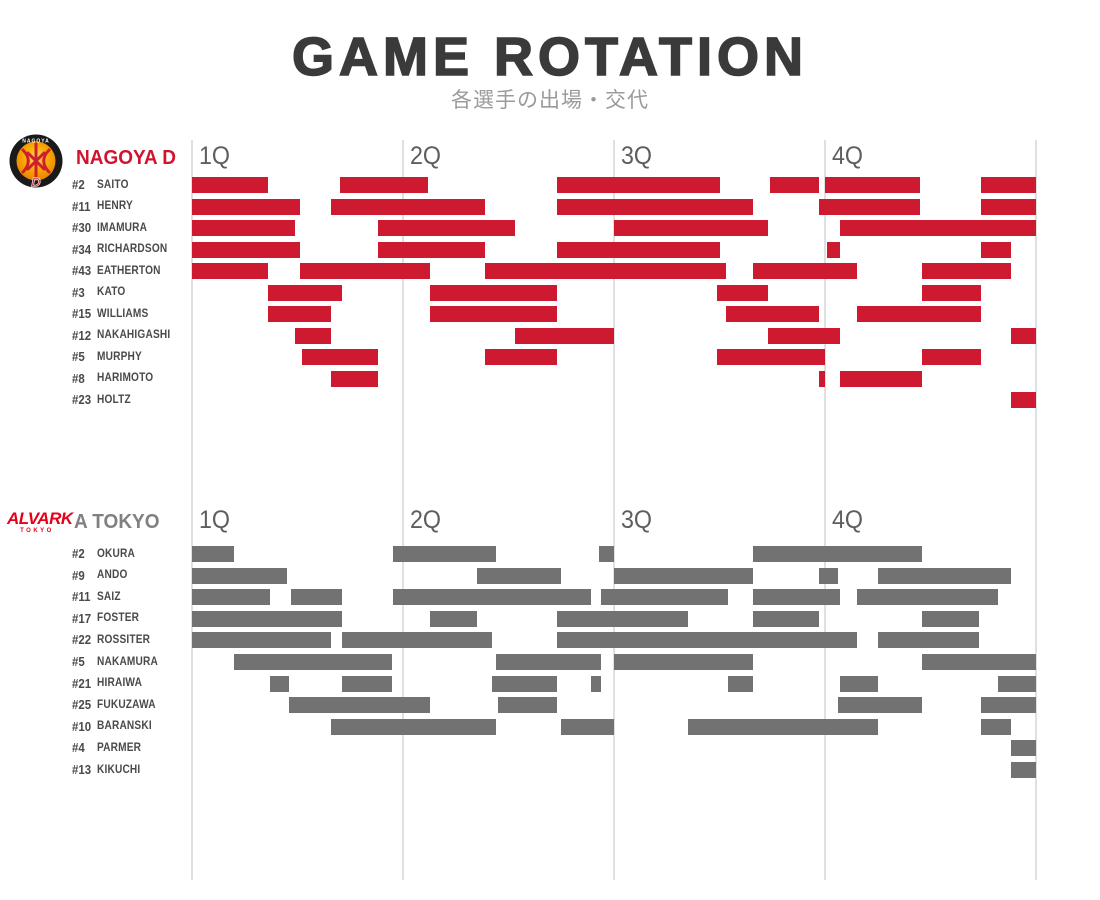 This screenshot has width=1100, height=900. I want to click on player-number: #17, so click(82, 618).